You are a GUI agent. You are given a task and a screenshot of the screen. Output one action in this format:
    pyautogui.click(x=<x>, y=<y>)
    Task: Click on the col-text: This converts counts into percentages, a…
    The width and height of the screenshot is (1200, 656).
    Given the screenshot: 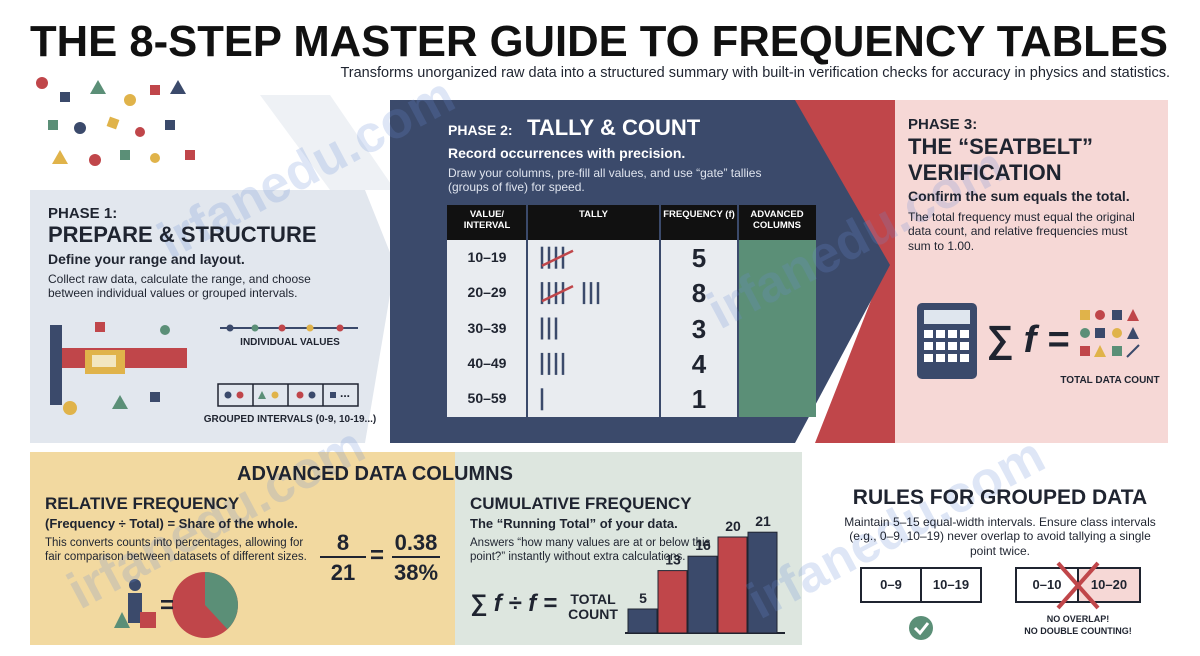 What is the action you would take?
    pyautogui.click(x=176, y=550)
    